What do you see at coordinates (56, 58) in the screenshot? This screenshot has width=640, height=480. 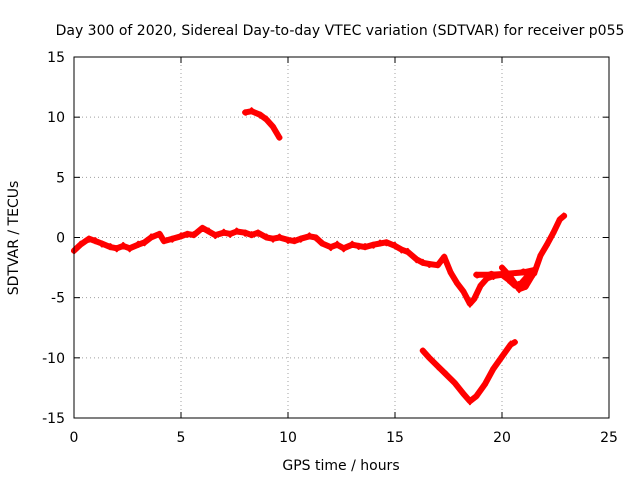 I see `y-tick-label: 15` at bounding box center [56, 58].